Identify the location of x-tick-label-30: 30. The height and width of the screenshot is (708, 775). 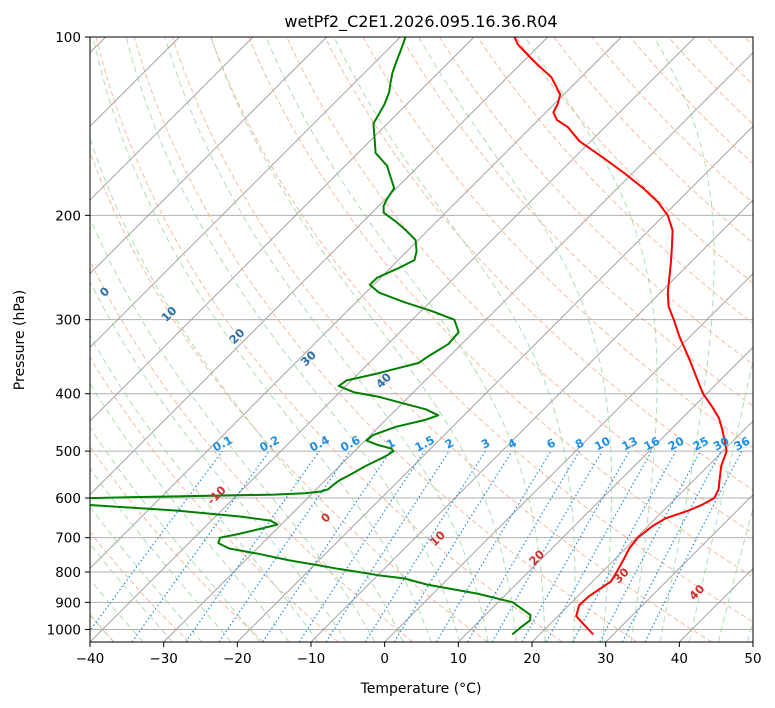
(605, 659).